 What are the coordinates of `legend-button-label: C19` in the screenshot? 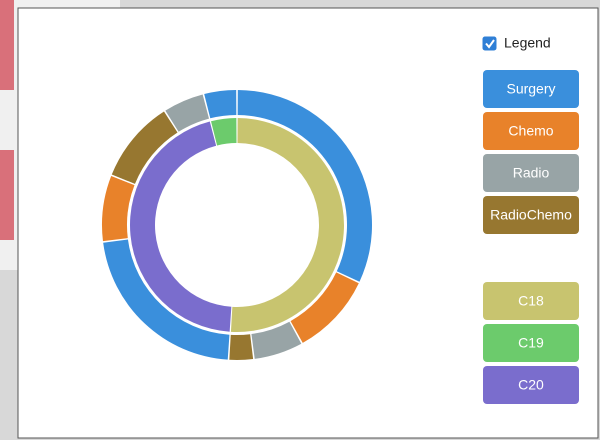 It's located at (531, 343).